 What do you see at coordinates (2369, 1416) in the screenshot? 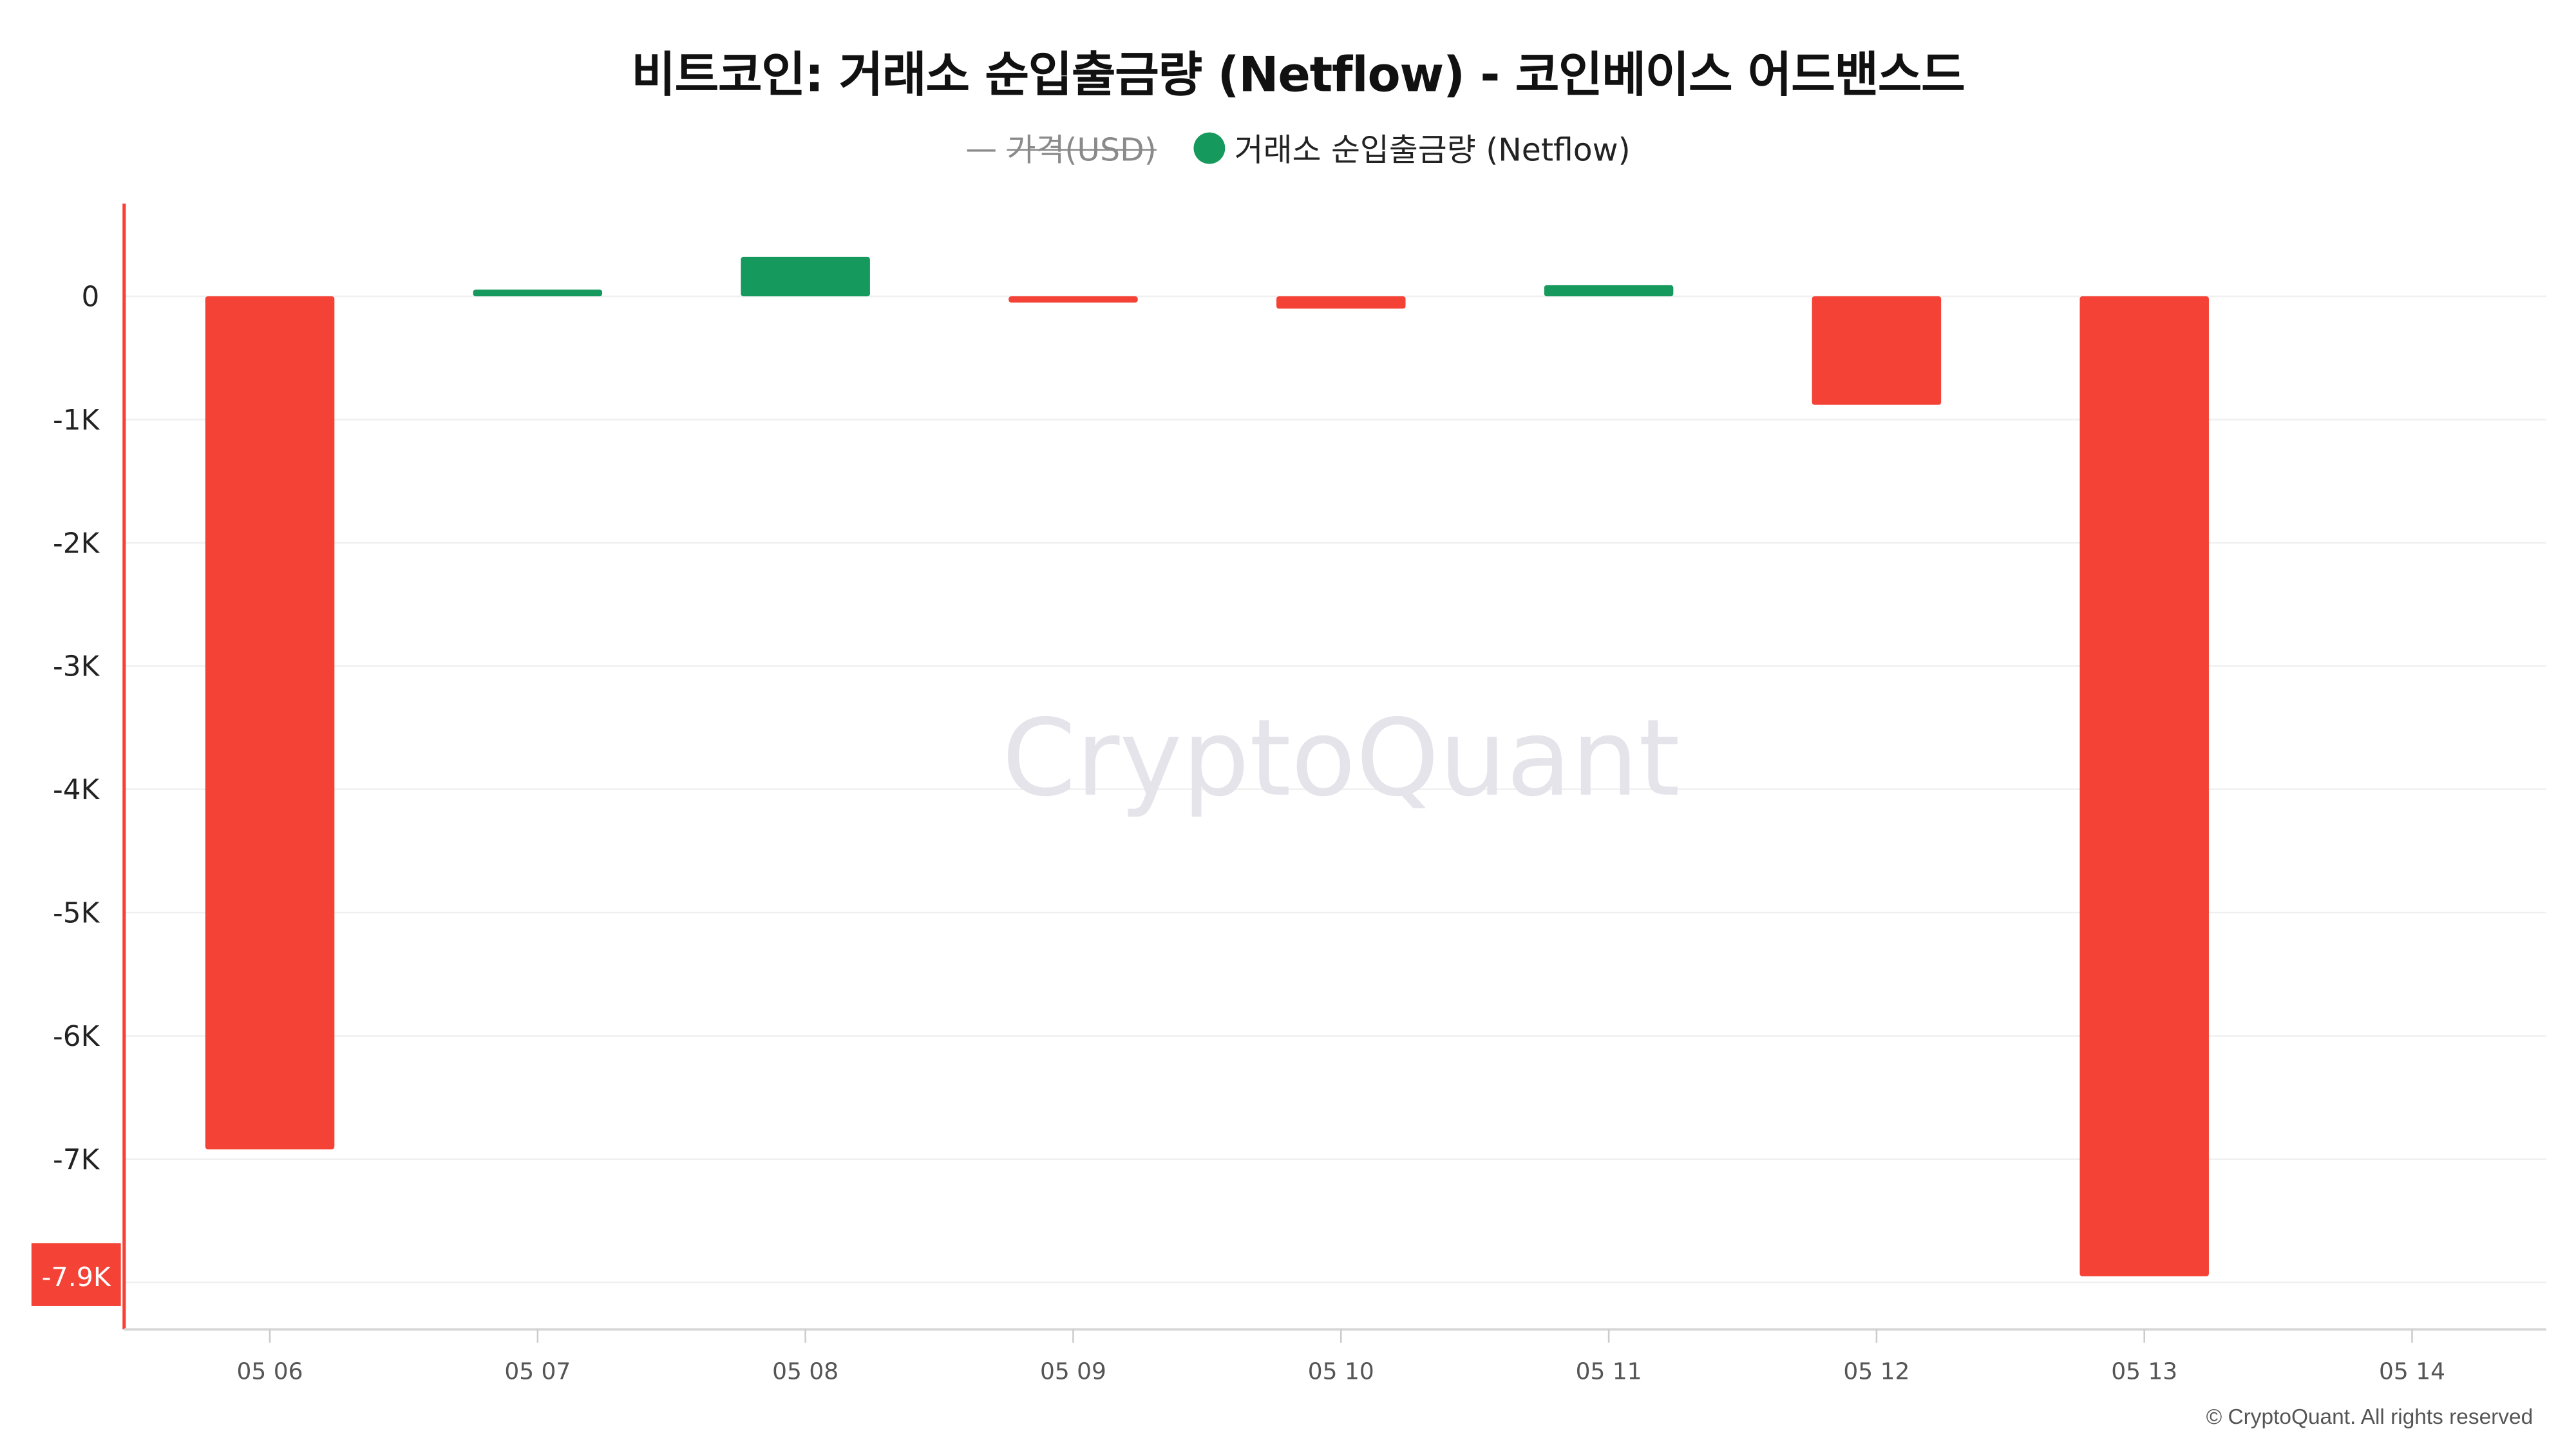
I see `copyright-notice: © CryptoQuant. All rights reserved` at bounding box center [2369, 1416].